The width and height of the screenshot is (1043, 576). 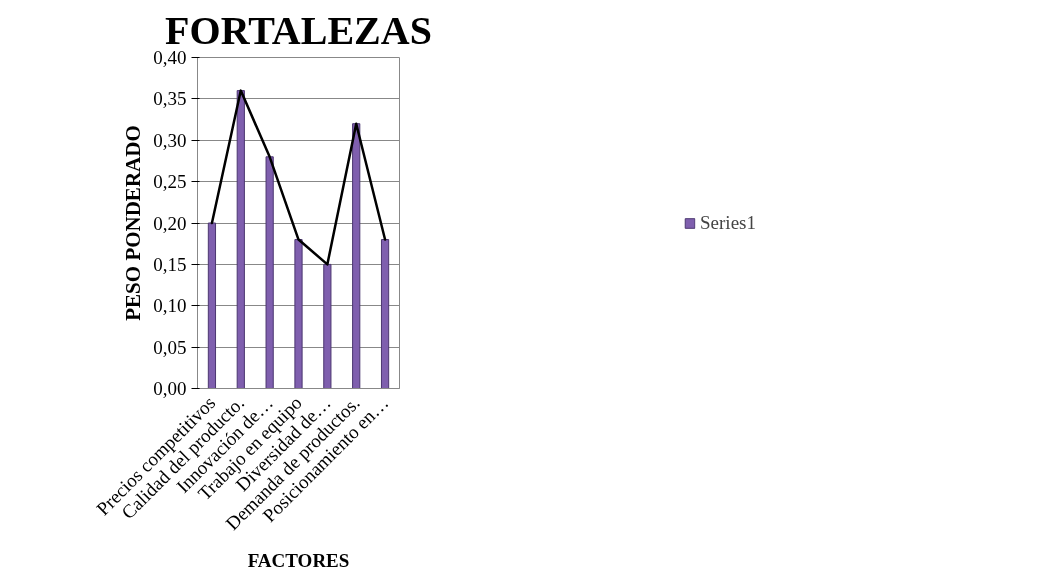 What do you see at coordinates (170, 347) in the screenshot?
I see `y-tick-label: 0,05` at bounding box center [170, 347].